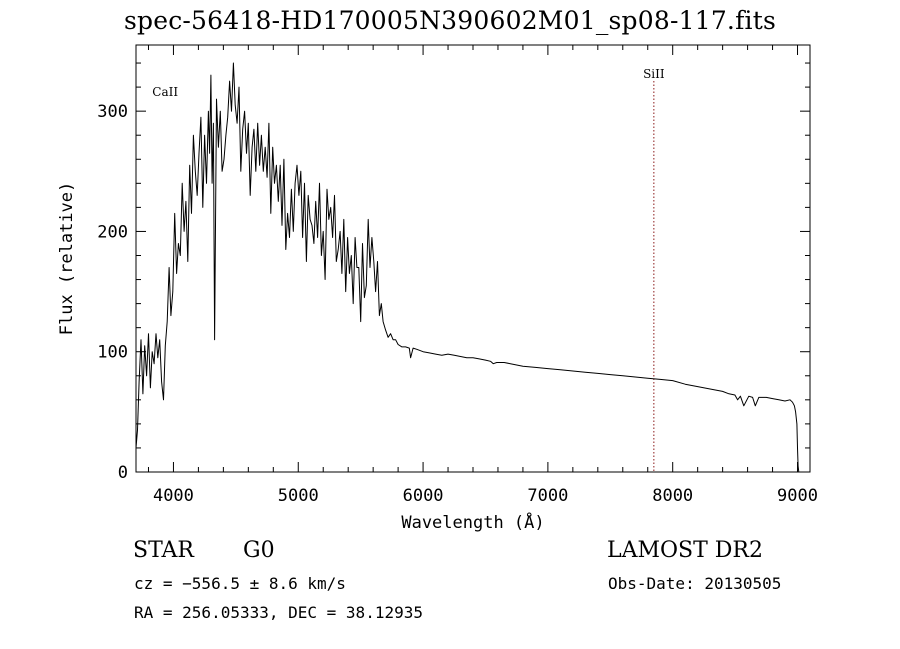 This screenshot has height=649, width=900. What do you see at coordinates (112, 112) in the screenshot?
I see `y-tick-label: 300` at bounding box center [112, 112].